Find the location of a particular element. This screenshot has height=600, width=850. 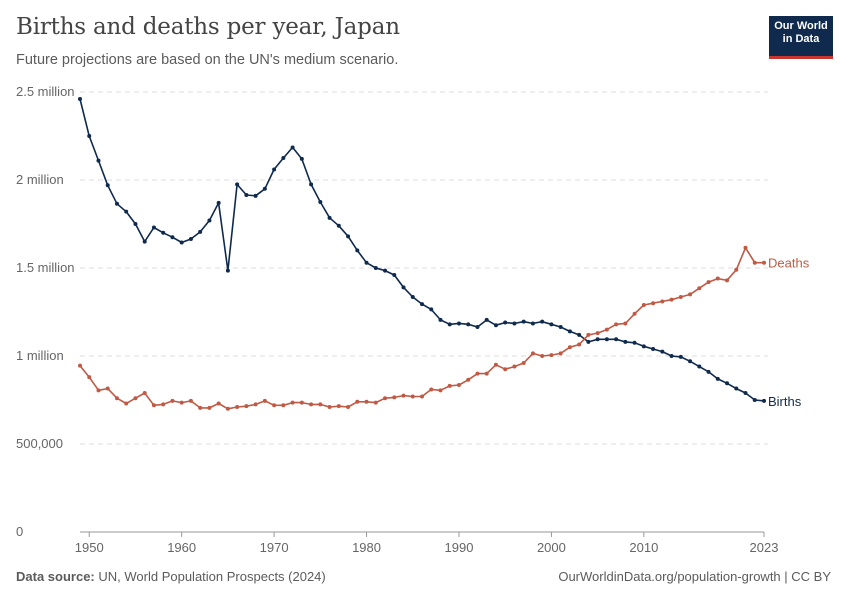

y-tick-label: 0 is located at coordinates (19, 531).